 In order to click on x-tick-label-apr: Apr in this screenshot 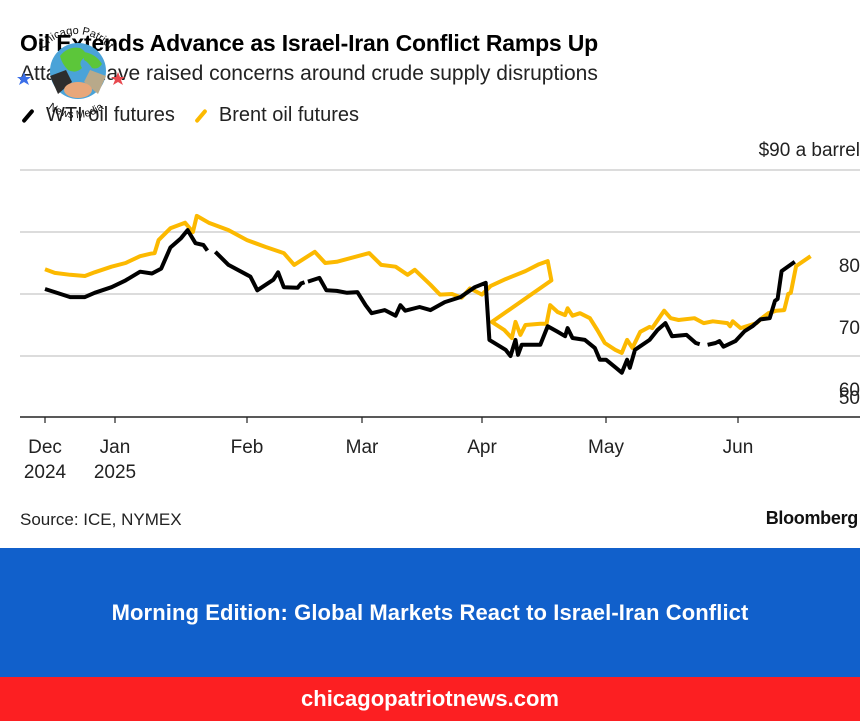, I will do `click(482, 447)`.